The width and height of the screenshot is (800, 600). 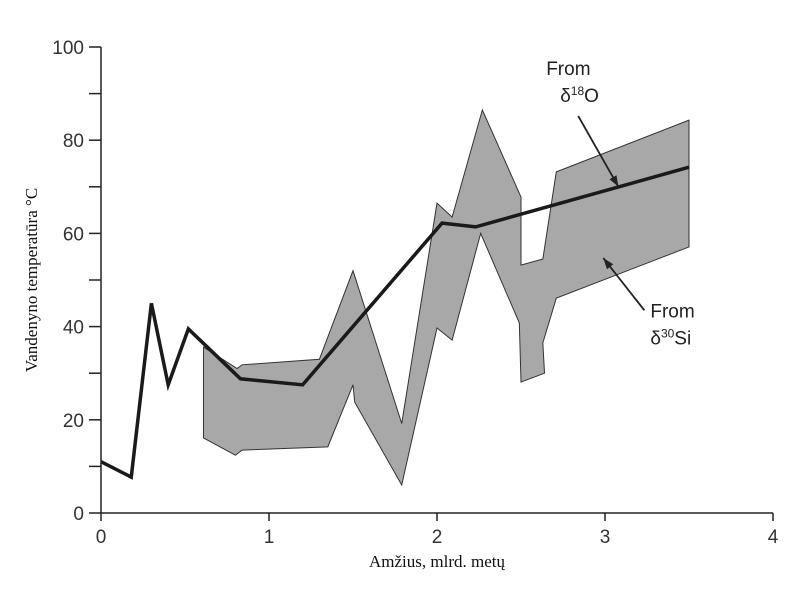 I want to click on x-axis-title: Amžius, mlrd. metų, so click(x=437, y=561).